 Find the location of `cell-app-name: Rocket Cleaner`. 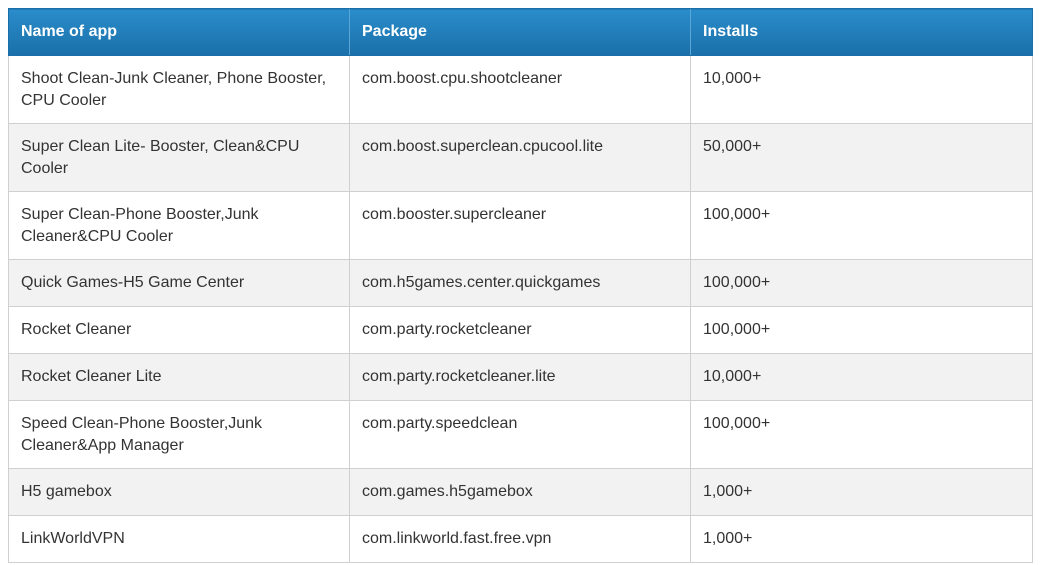

cell-app-name: Rocket Cleaner is located at coordinates (179, 330).